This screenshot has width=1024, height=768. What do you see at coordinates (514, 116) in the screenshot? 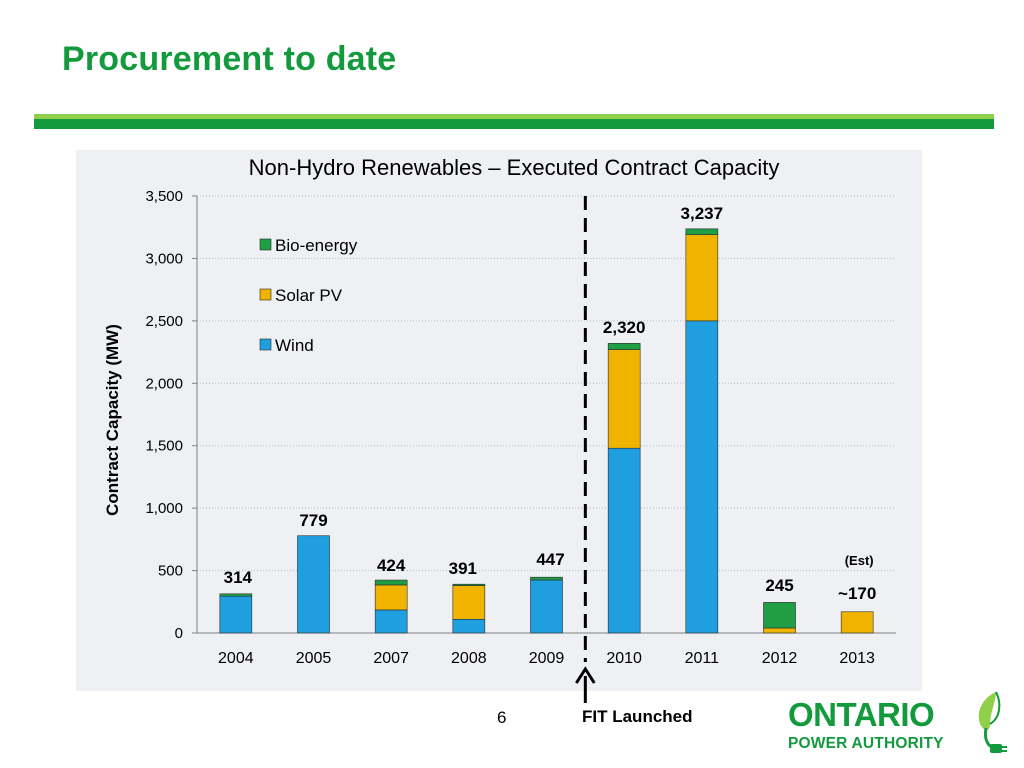
I see `header-rule-light` at bounding box center [514, 116].